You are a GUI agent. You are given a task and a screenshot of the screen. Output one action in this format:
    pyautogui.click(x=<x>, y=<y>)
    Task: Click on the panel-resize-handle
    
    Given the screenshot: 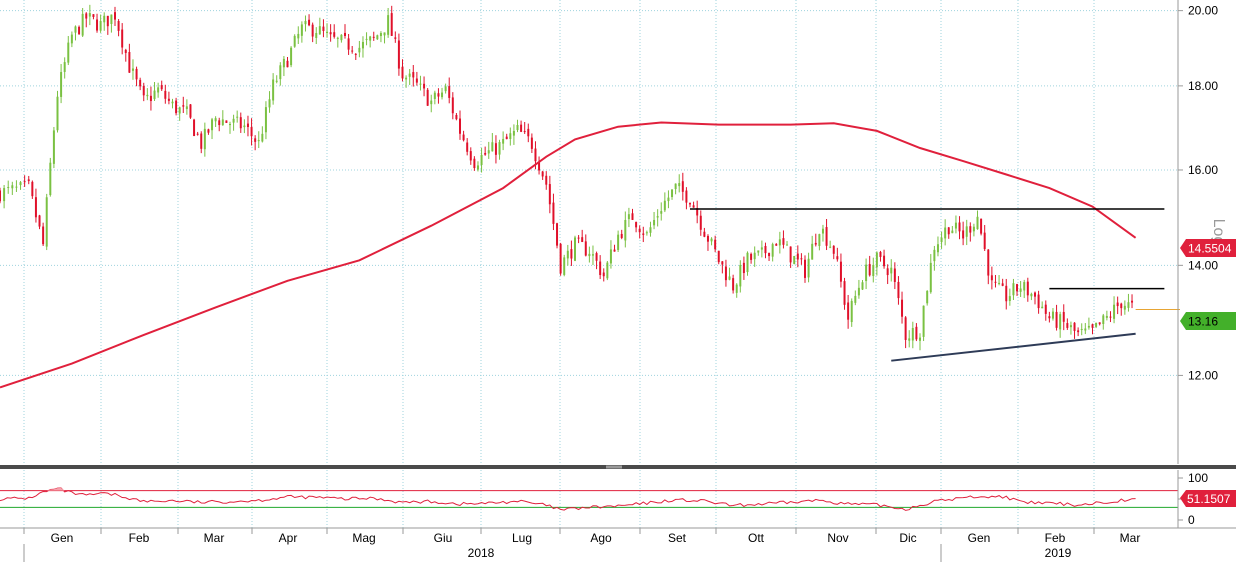 What is the action you would take?
    pyautogui.click(x=614, y=467)
    